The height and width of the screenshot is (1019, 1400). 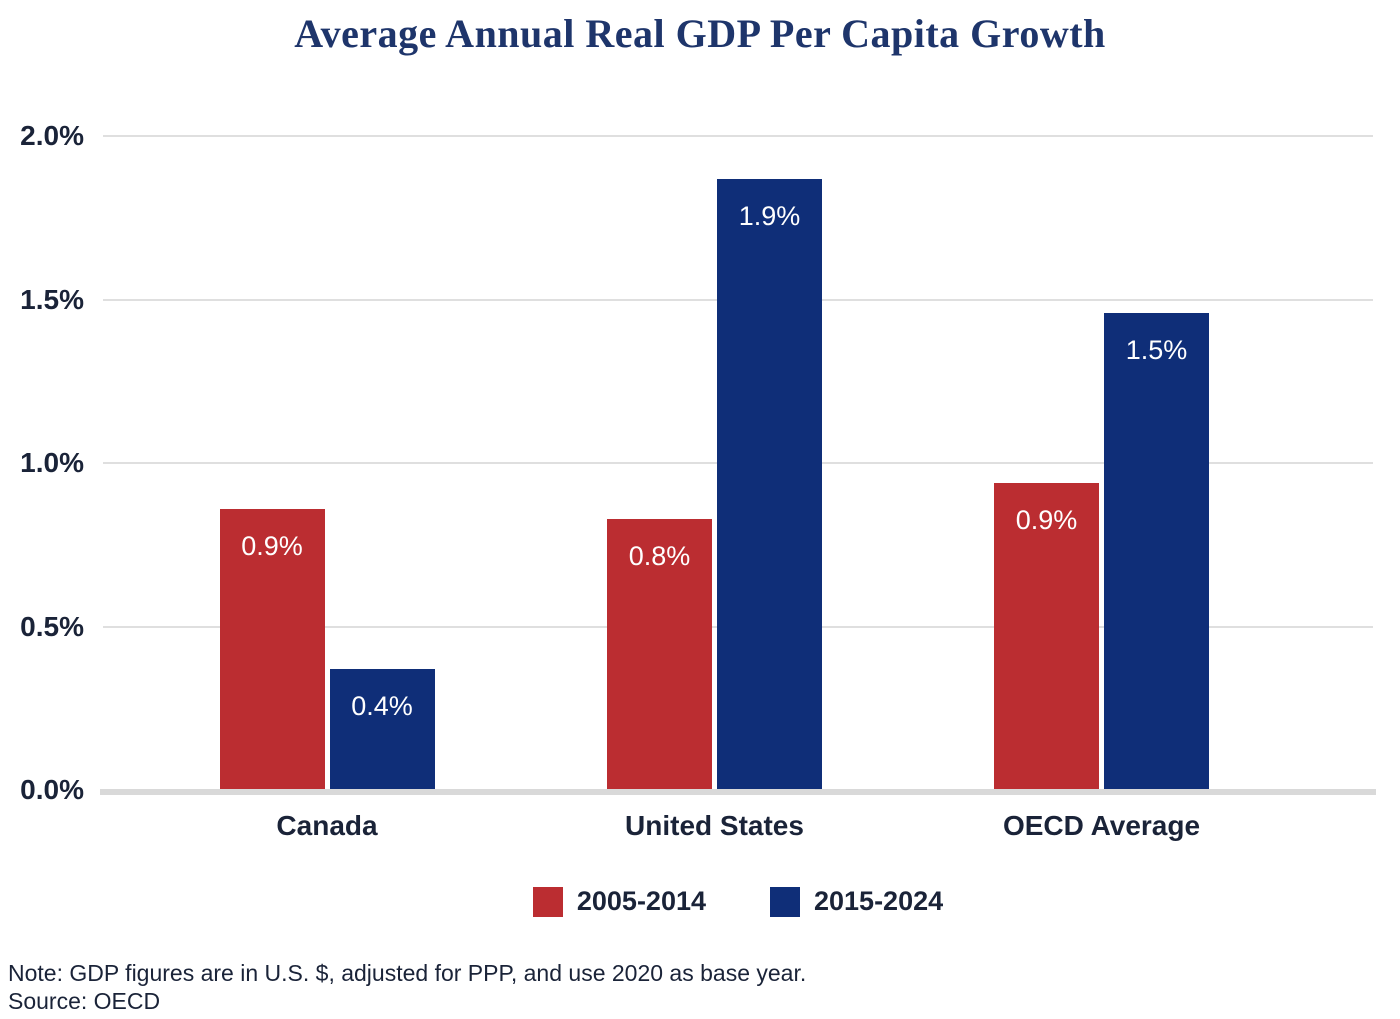 I want to click on legend-swatch-2015-2024, so click(x=785, y=901).